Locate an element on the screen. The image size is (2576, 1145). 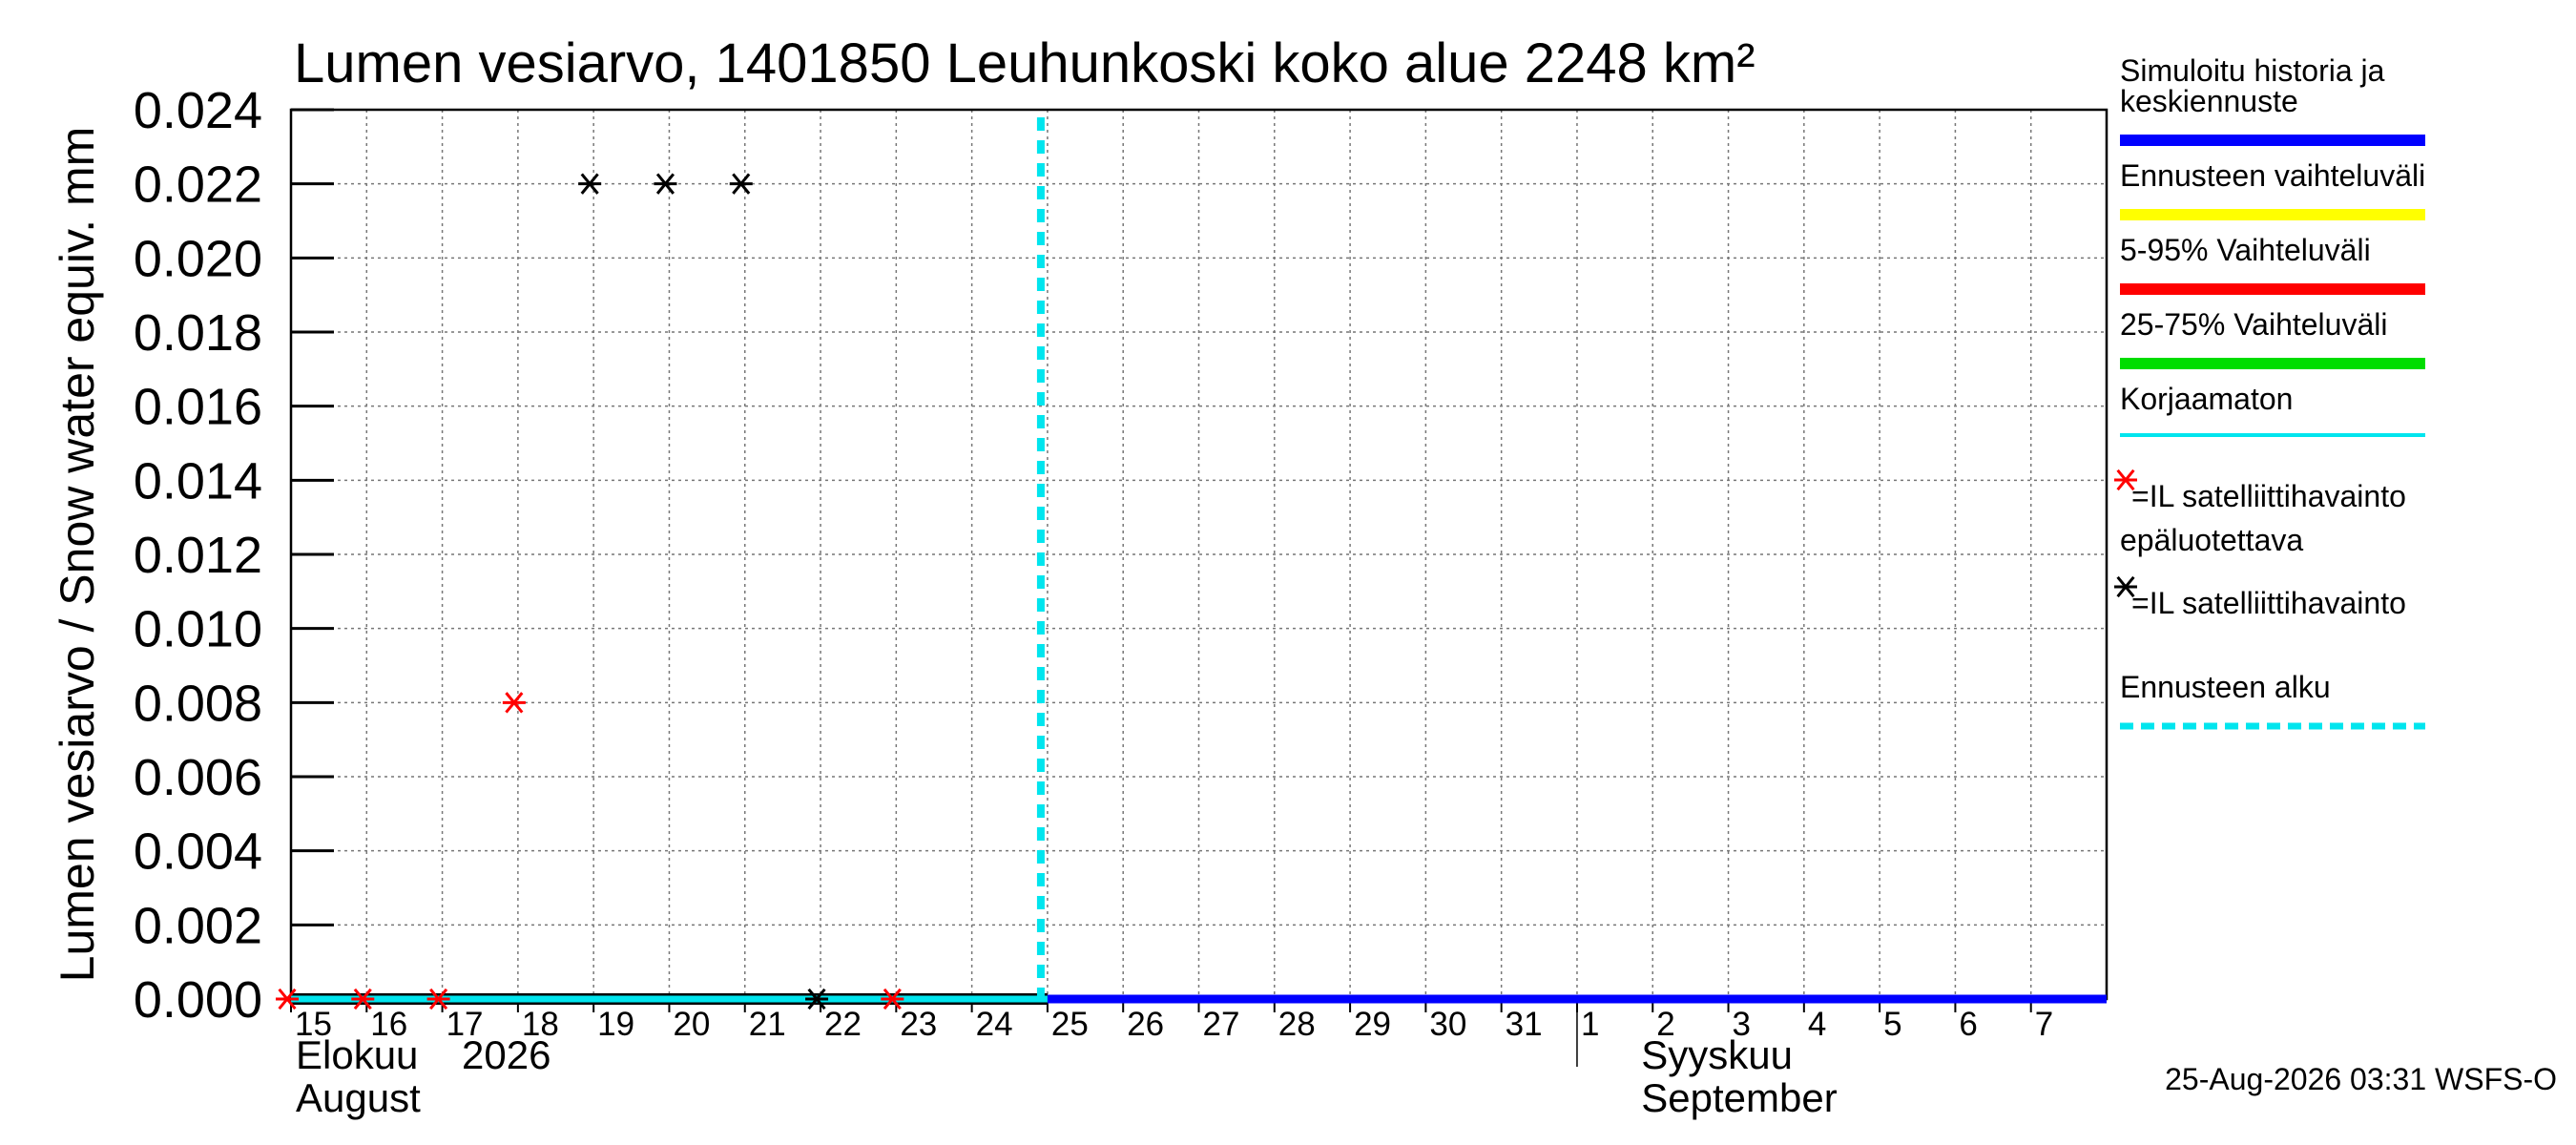
x-tick-label: 30 is located at coordinates (1447, 1025).